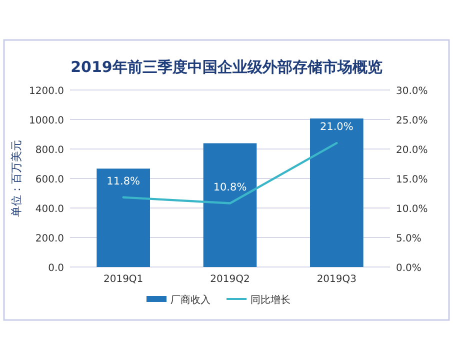  What do you see at coordinates (230, 279) in the screenshot?
I see `x-tick-label: 2019Q2` at bounding box center [230, 279].